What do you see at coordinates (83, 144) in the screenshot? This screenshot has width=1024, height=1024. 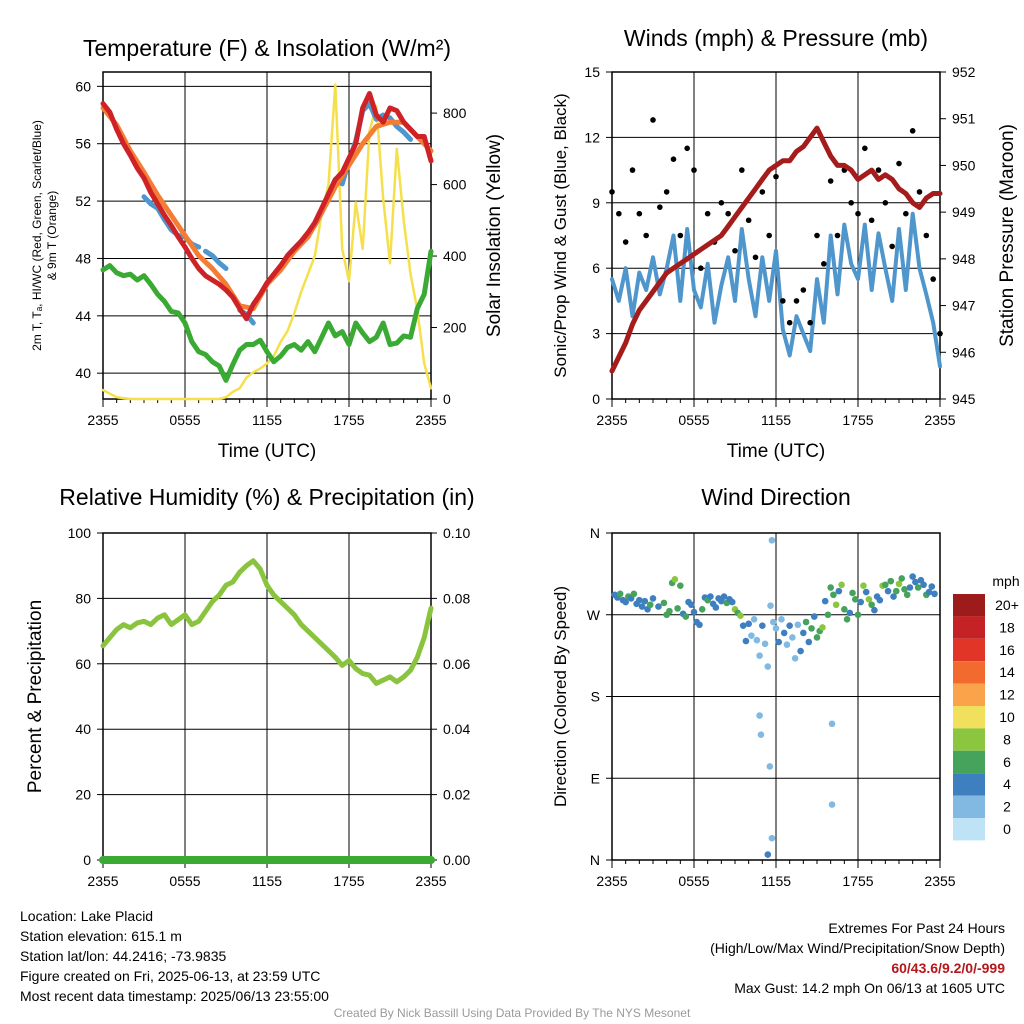 I see `y-tick-label: 56` at bounding box center [83, 144].